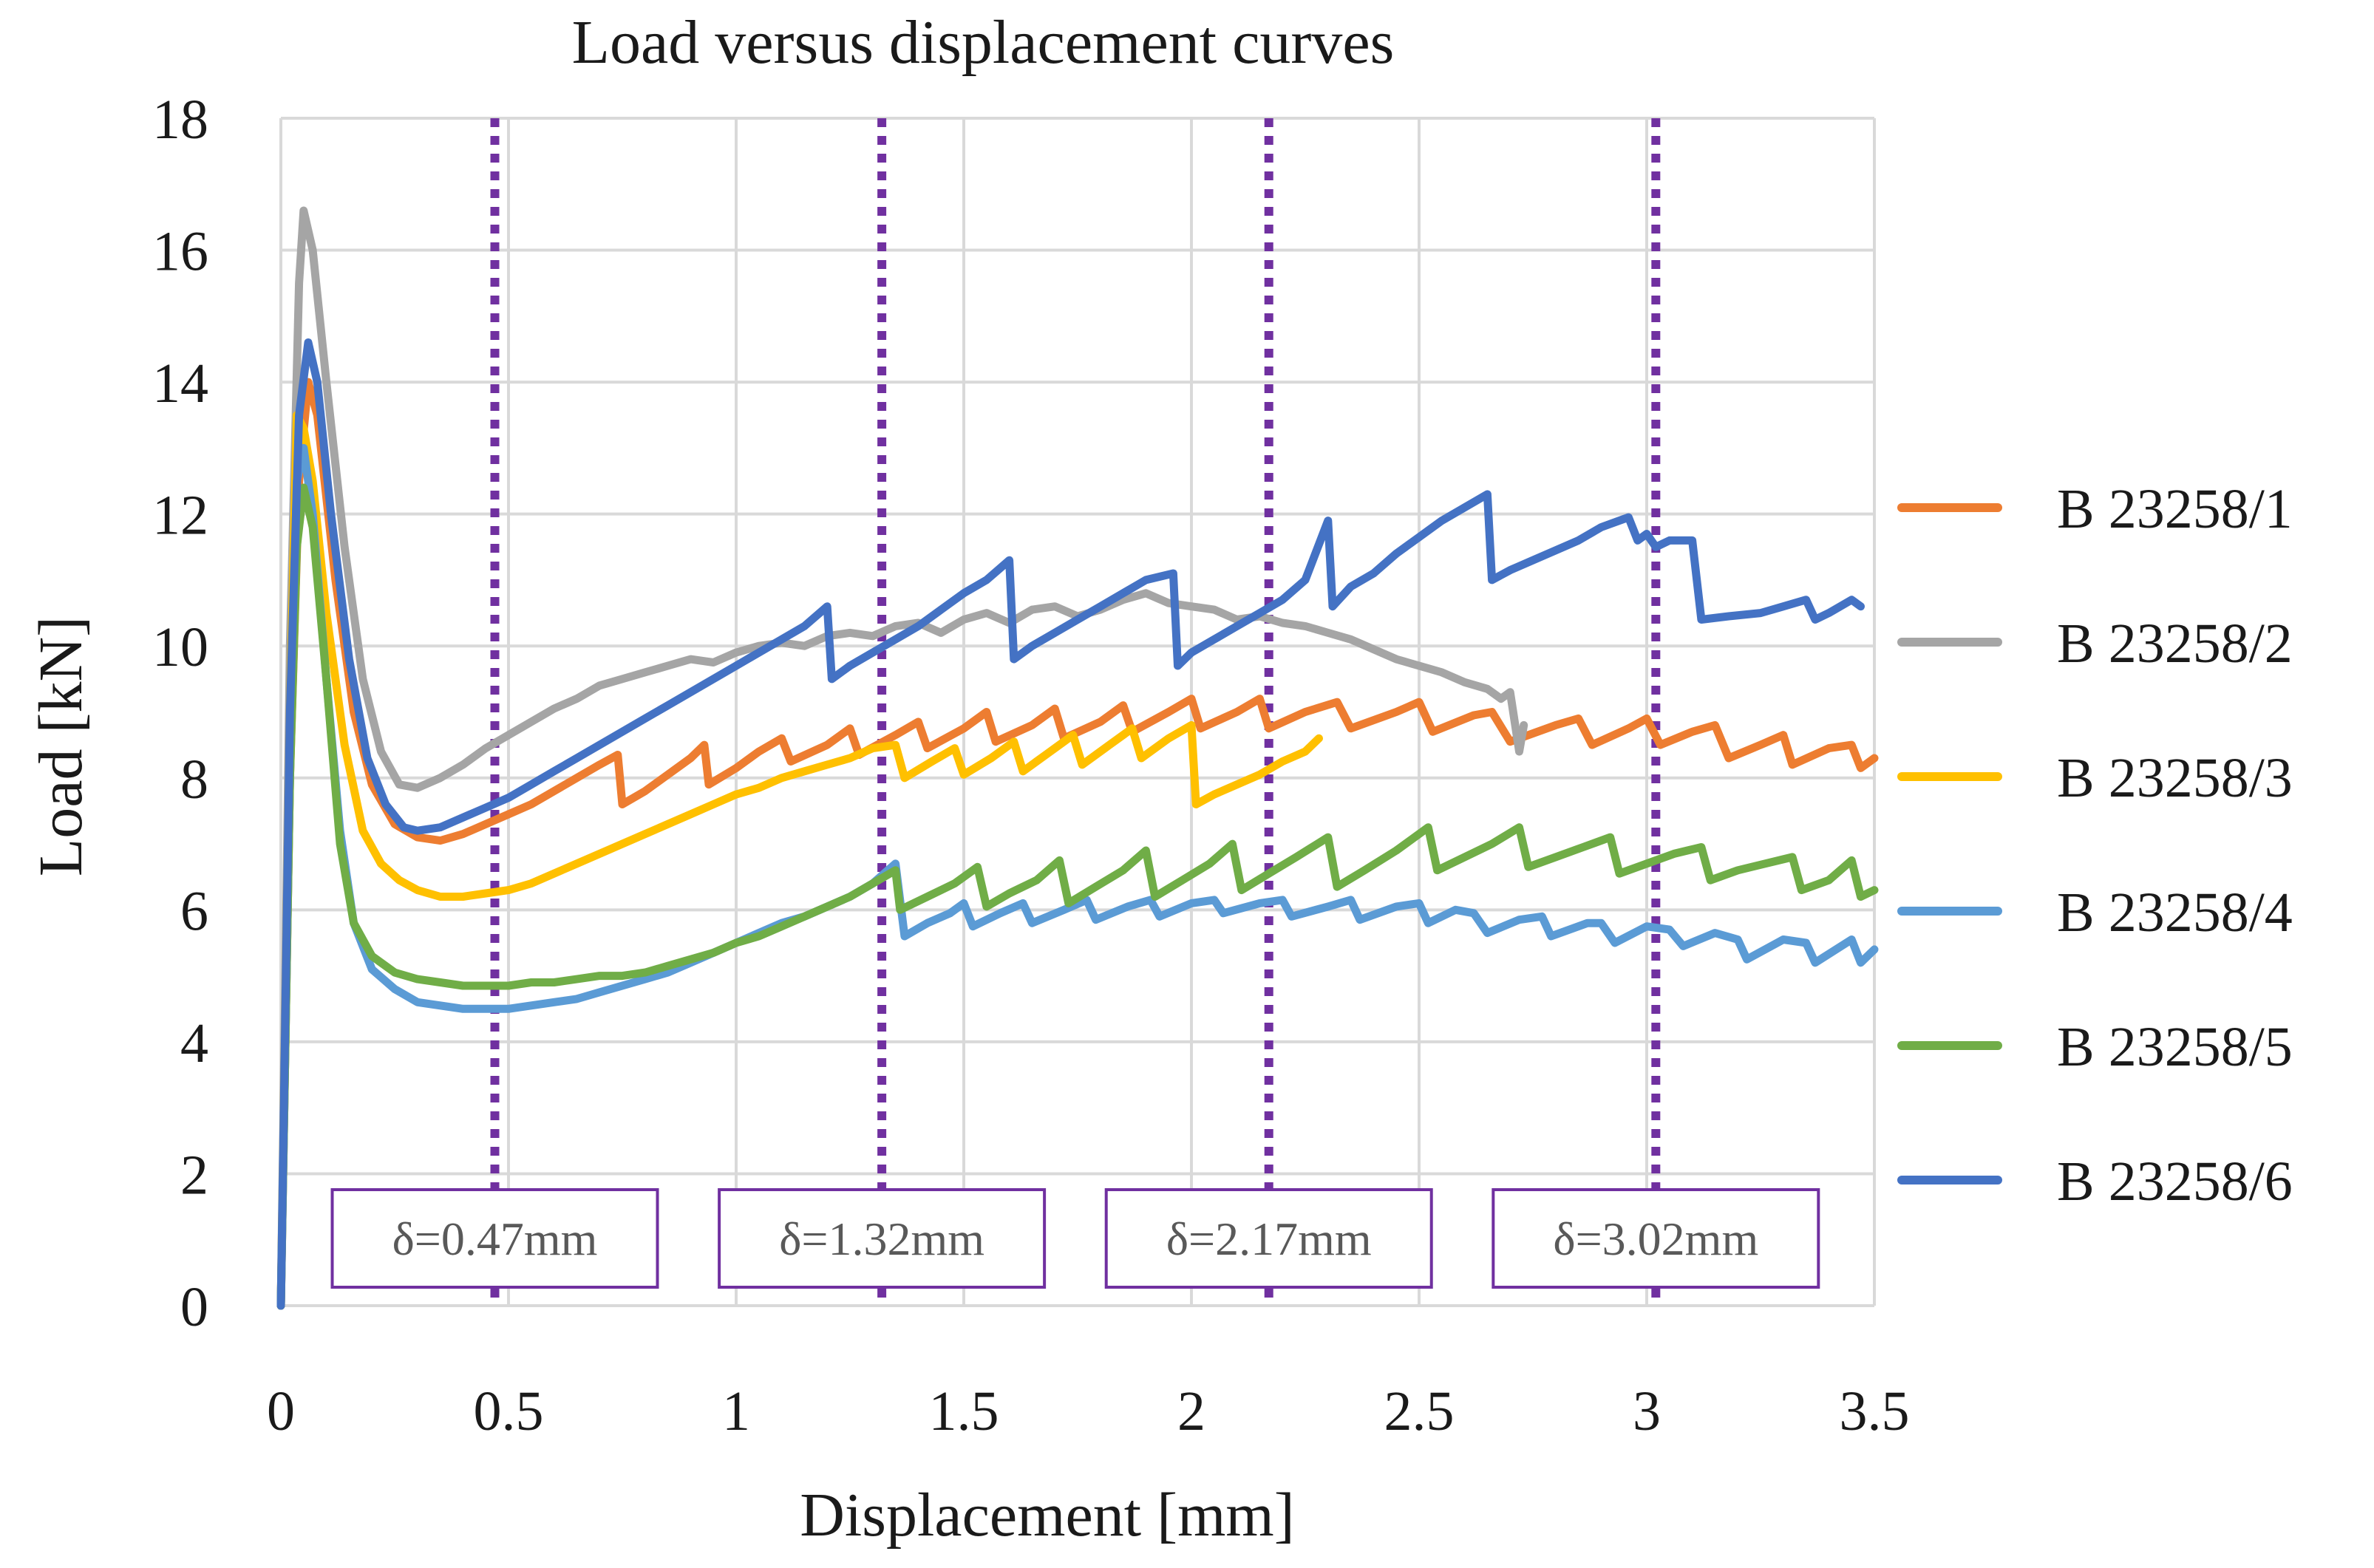  Describe the element at coordinates (281, 1411) in the screenshot. I see `x-tick-label-0: 0` at that location.